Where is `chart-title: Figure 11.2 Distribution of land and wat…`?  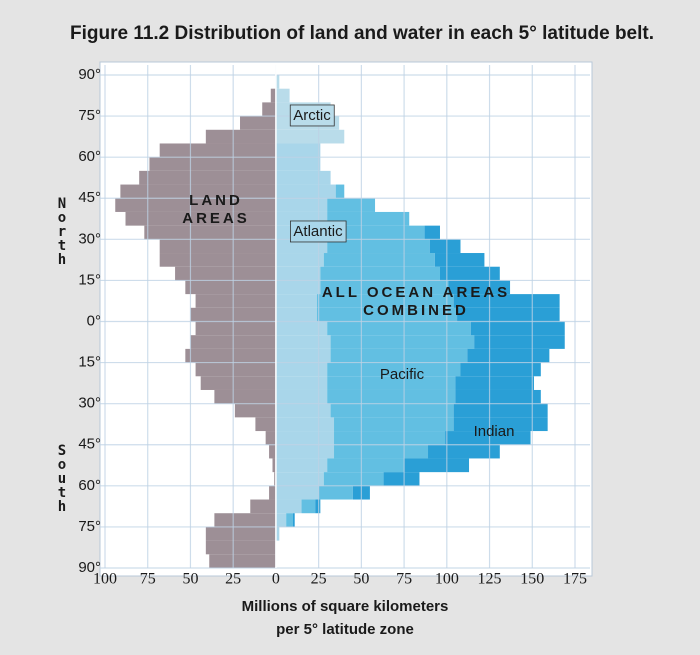 chart-title: Figure 11.2 Distribution of land and wat… is located at coordinates (362, 33).